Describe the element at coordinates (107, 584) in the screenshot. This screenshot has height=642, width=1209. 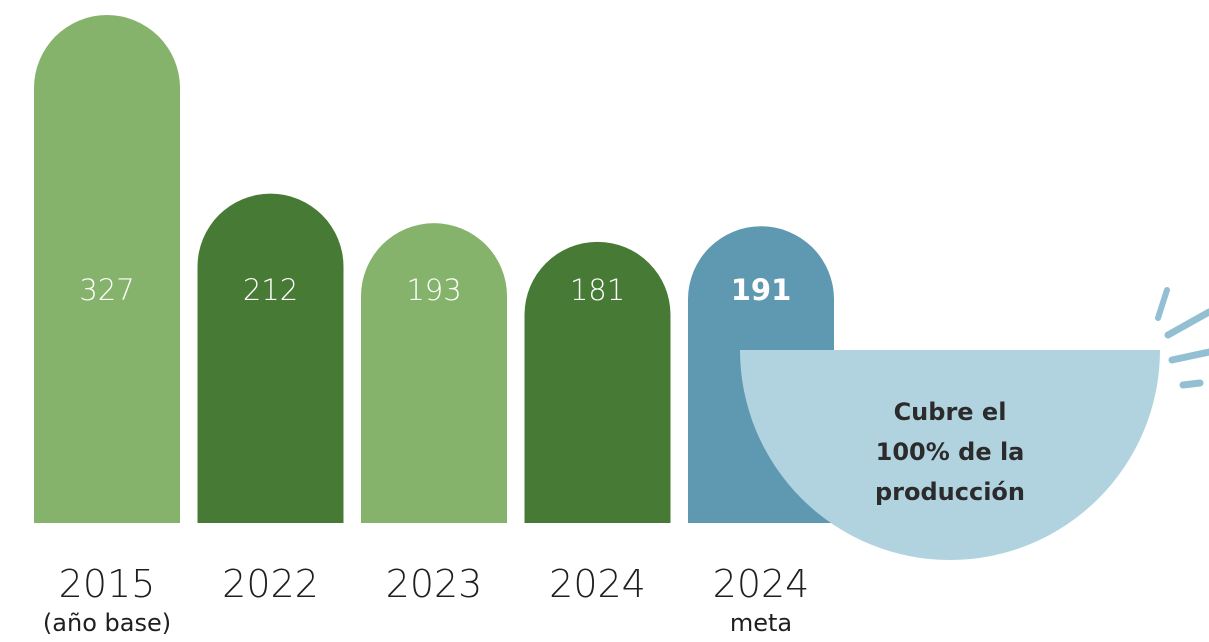
I see `x-tick-label: 2015` at that location.